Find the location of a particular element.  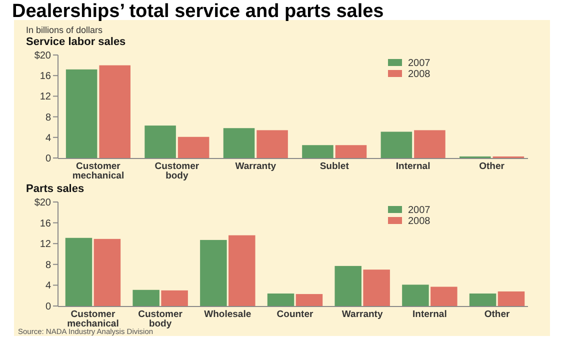

chart-title: Dealerships’ total service and parts sales is located at coordinates (198, 11).